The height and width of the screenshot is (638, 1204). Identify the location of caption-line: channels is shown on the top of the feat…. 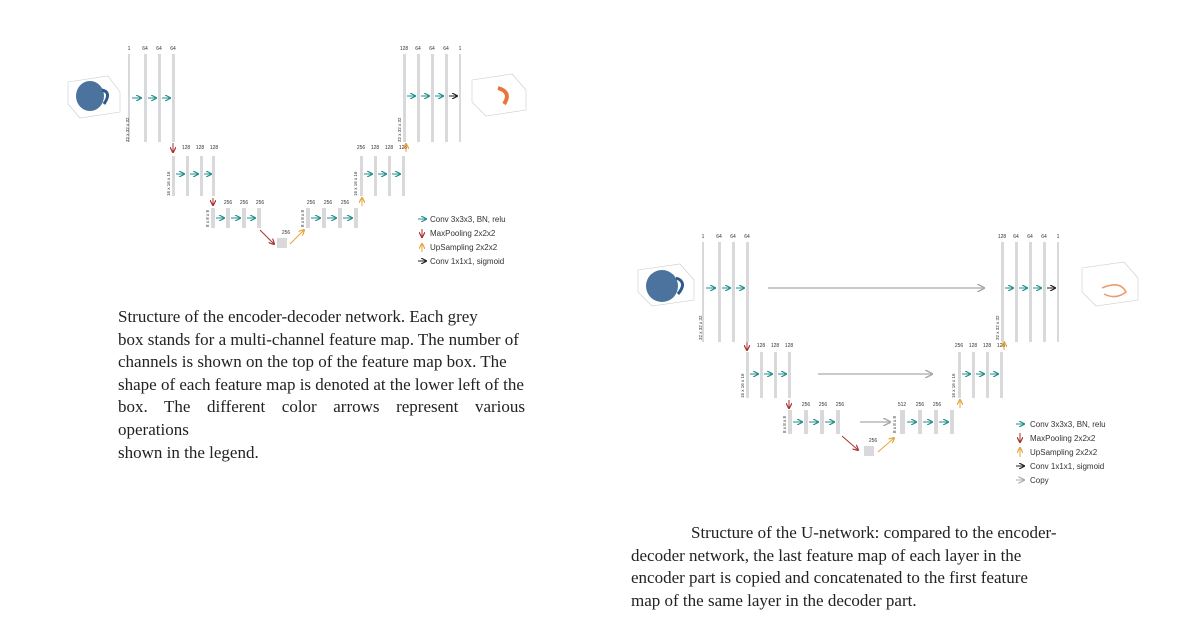
(312, 362).